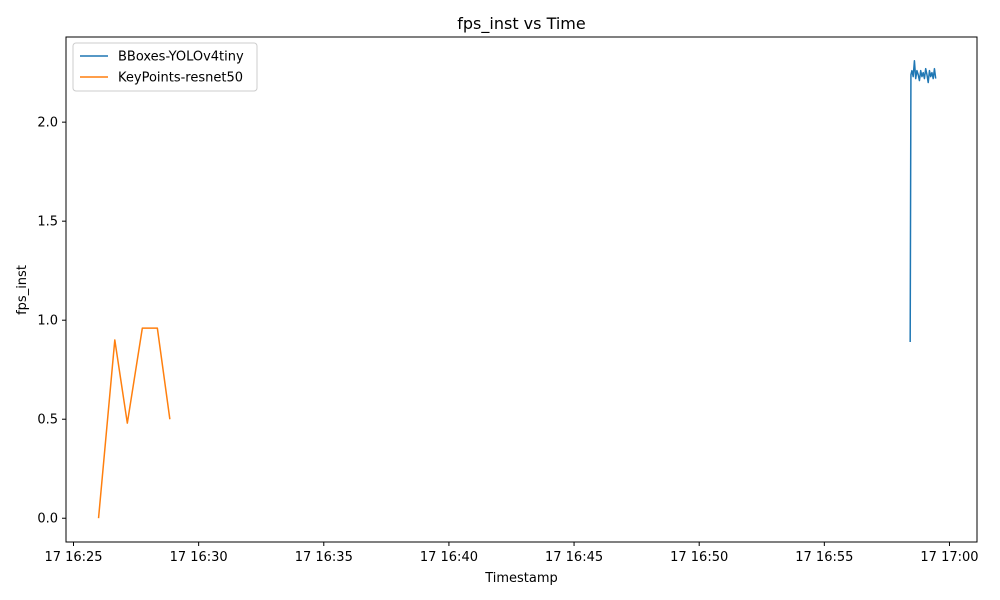 The image size is (1000, 600). Describe the element at coordinates (47, 420) in the screenshot. I see `y-tick-label: 0.5` at that location.